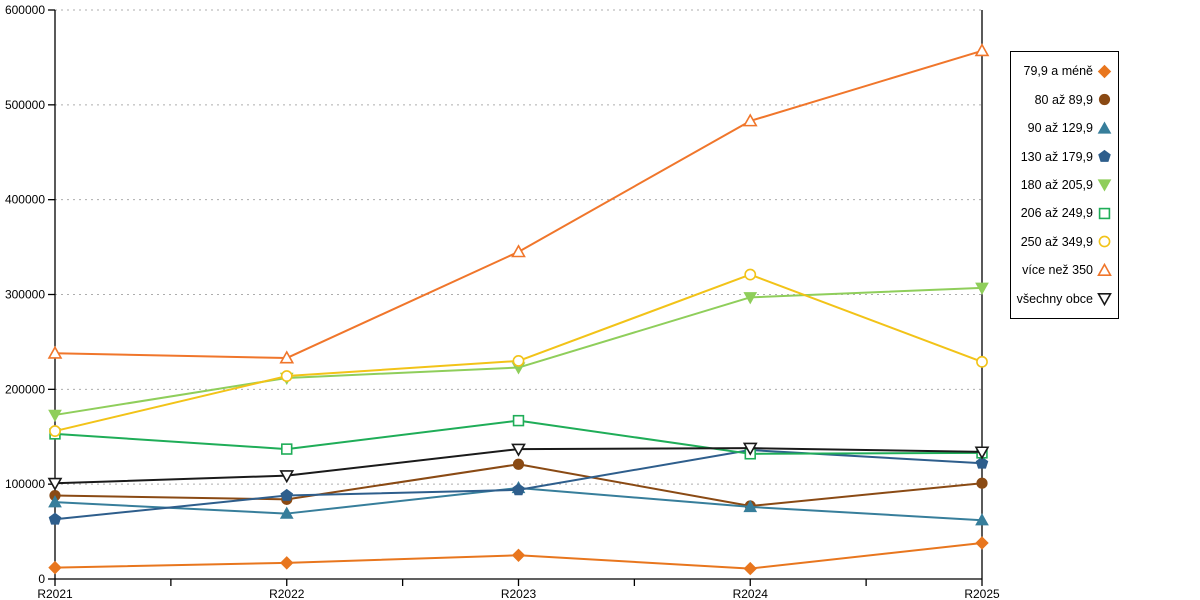 This screenshot has height=600, width=1200. Describe the element at coordinates (1104, 241) in the screenshot. I see `circle-open-marker-icon` at that location.